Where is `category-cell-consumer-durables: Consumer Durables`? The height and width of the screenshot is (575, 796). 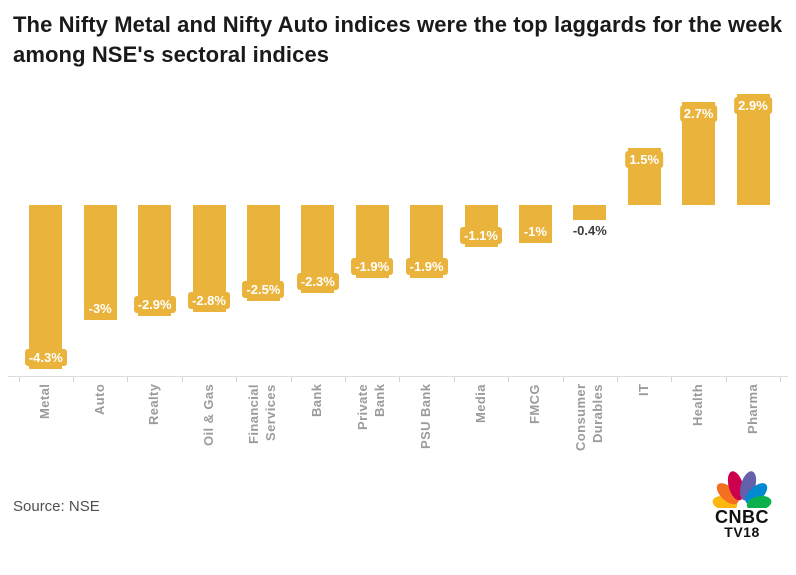
category-cell-consumer-durables: Consumer Durables is located at coordinates (590, 427).